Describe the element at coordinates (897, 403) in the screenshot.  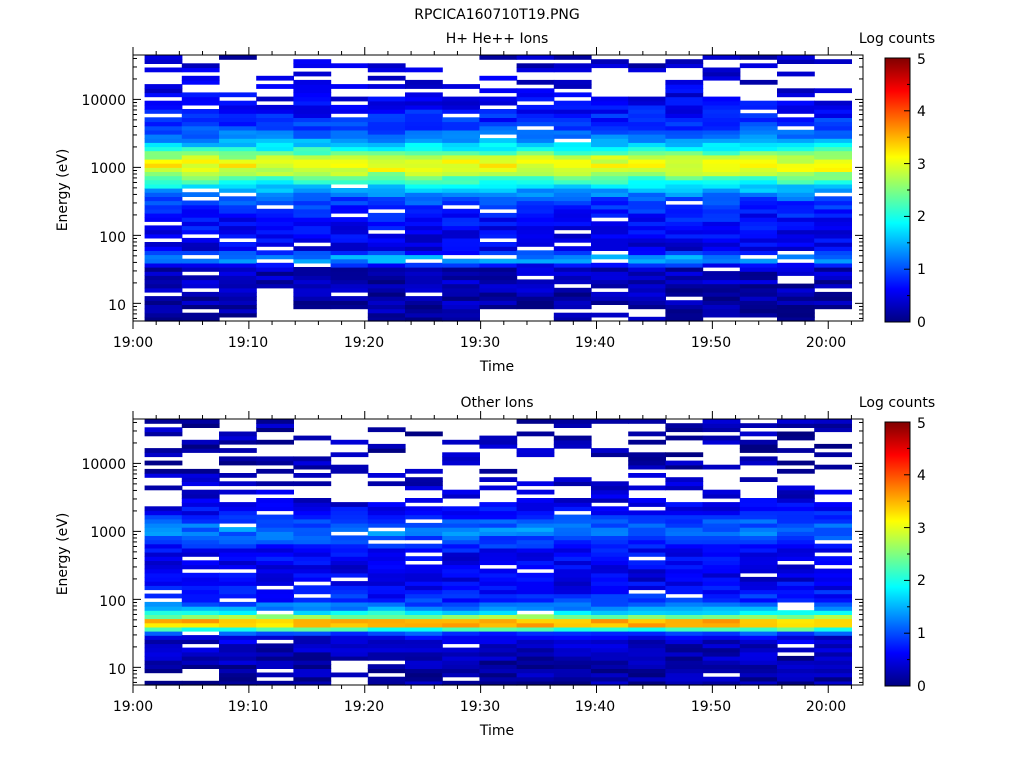
I see `colorbar-label: Log counts` at that location.